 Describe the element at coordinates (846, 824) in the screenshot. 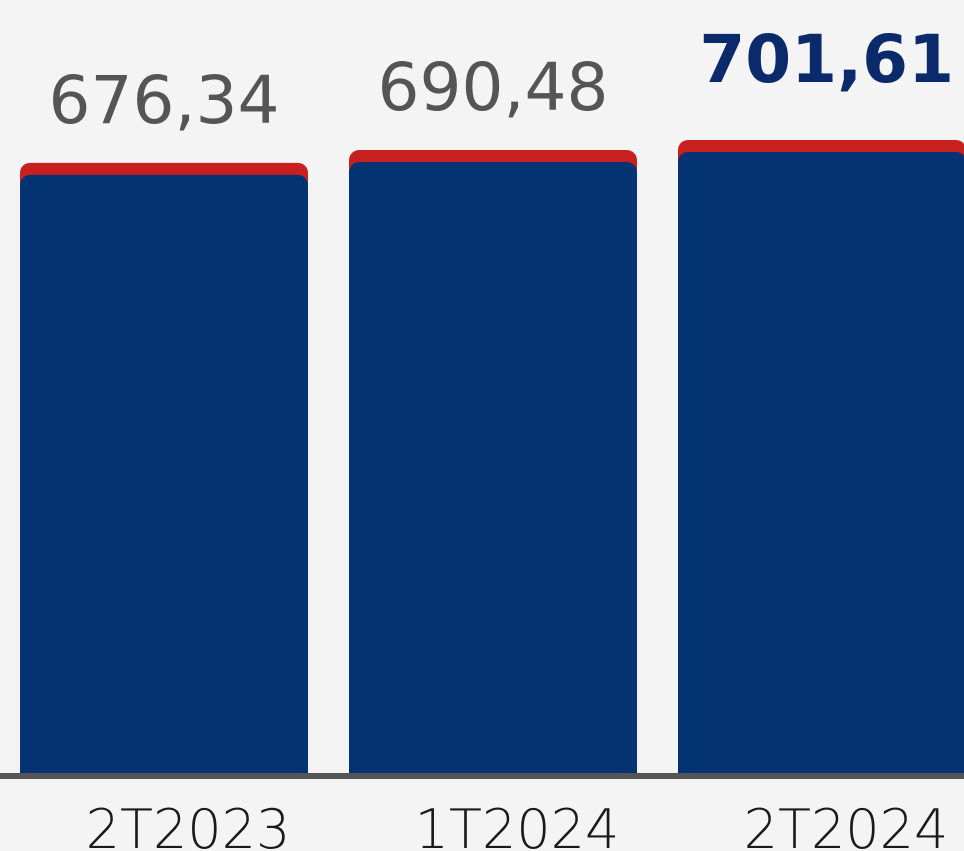

I see `x-tick-label-2T2024: 2T2024` at that location.